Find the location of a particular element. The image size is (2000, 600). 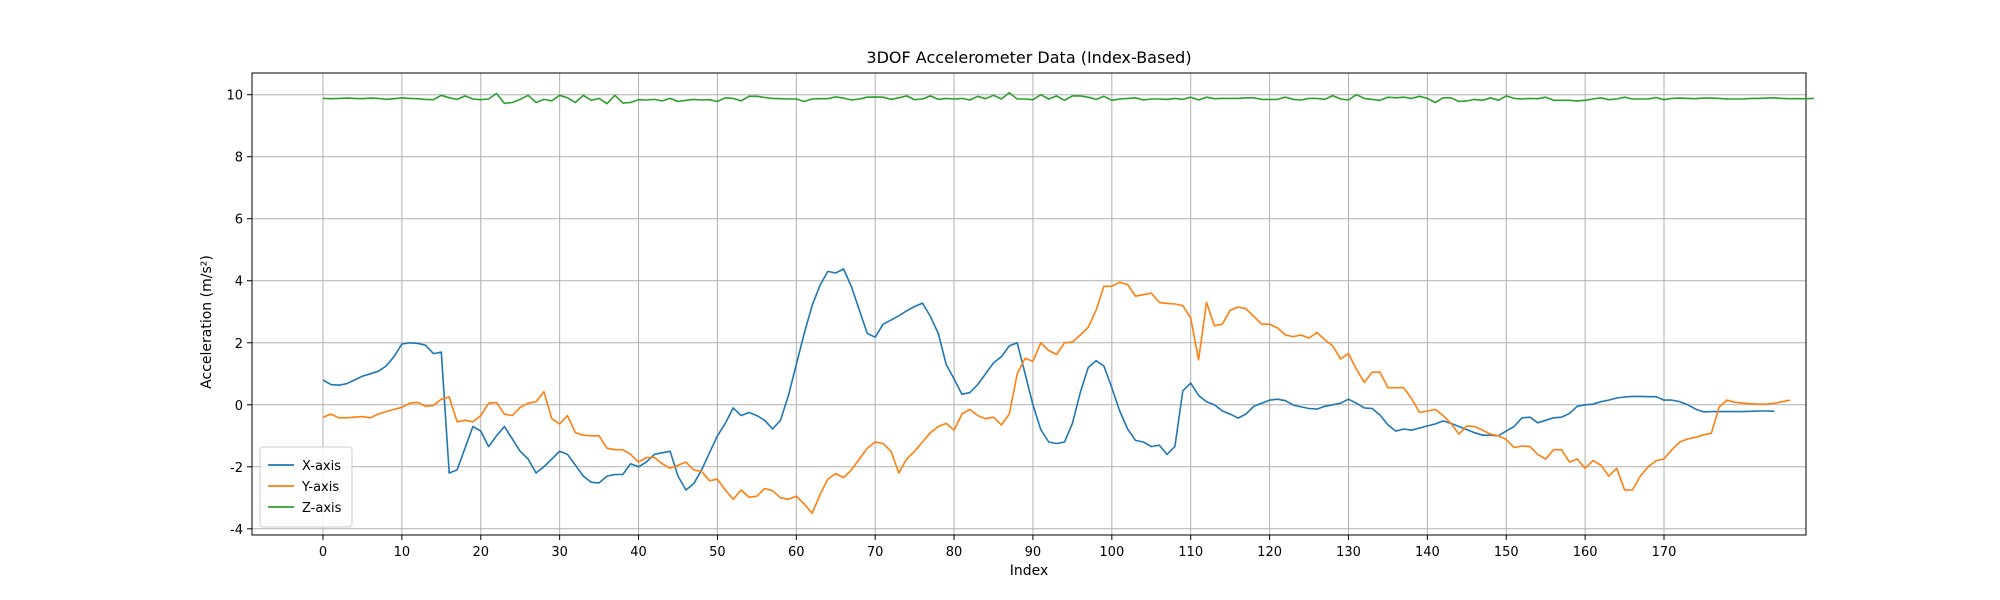

x-tick-label: 0 is located at coordinates (323, 552).